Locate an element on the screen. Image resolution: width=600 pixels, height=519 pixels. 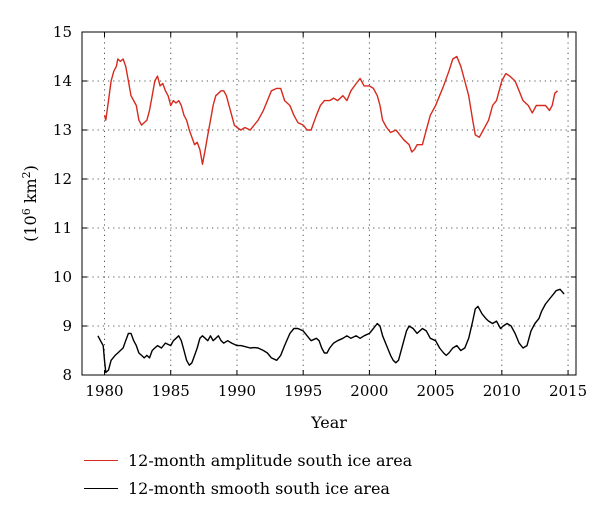
y-tick-label: 12 is located at coordinates (62, 179).